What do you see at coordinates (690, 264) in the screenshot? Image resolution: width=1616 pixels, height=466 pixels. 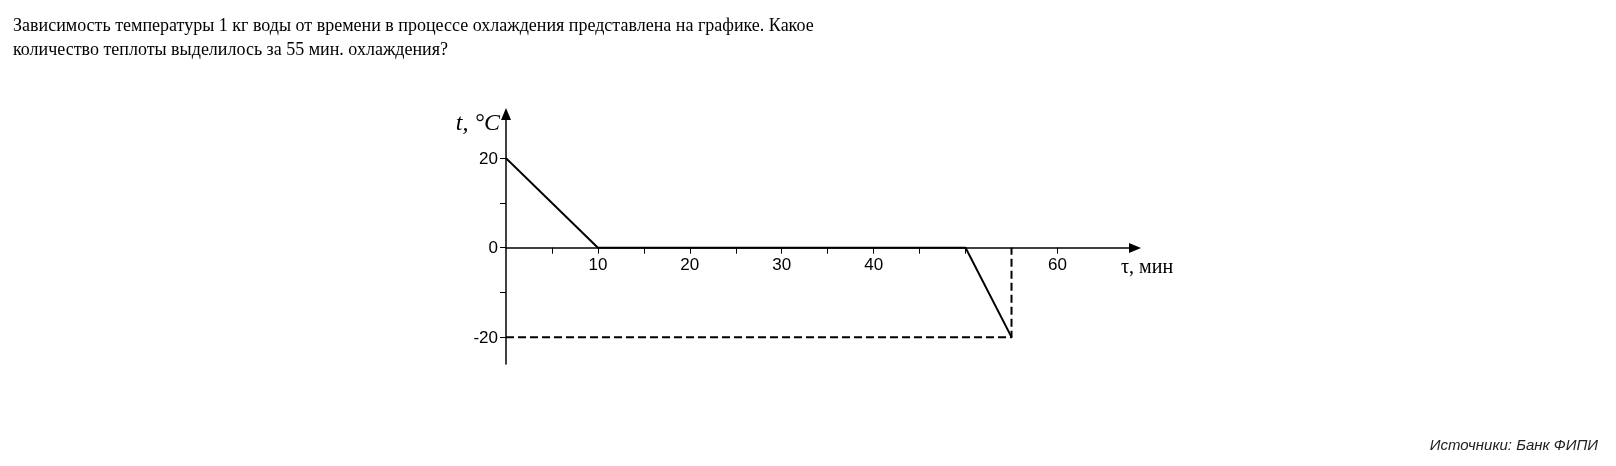 I see `x-tick-label: 20` at bounding box center [690, 264].